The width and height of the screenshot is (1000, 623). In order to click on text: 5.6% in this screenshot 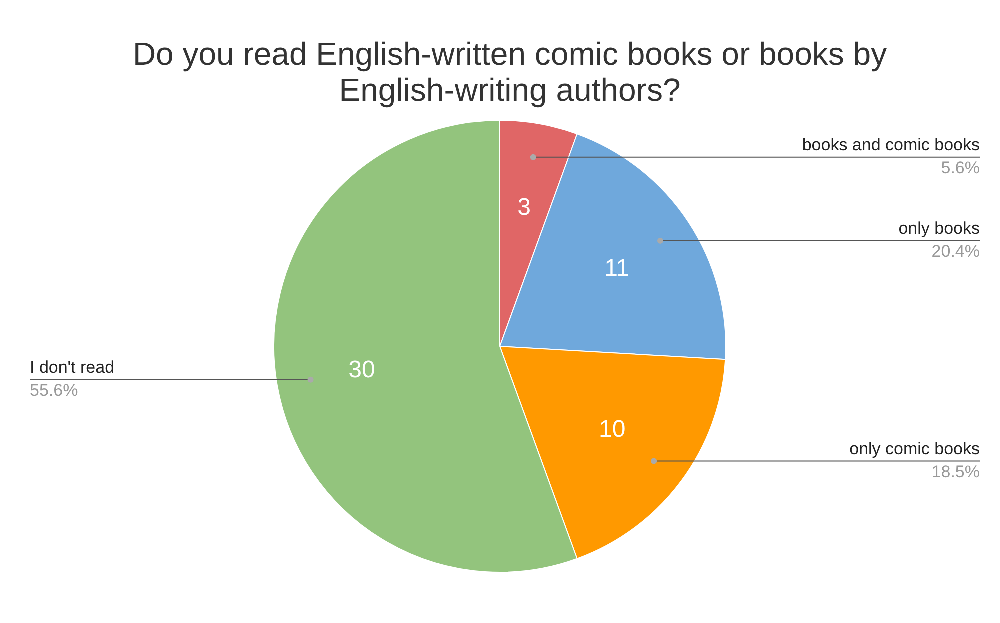, I will do `click(960, 168)`.